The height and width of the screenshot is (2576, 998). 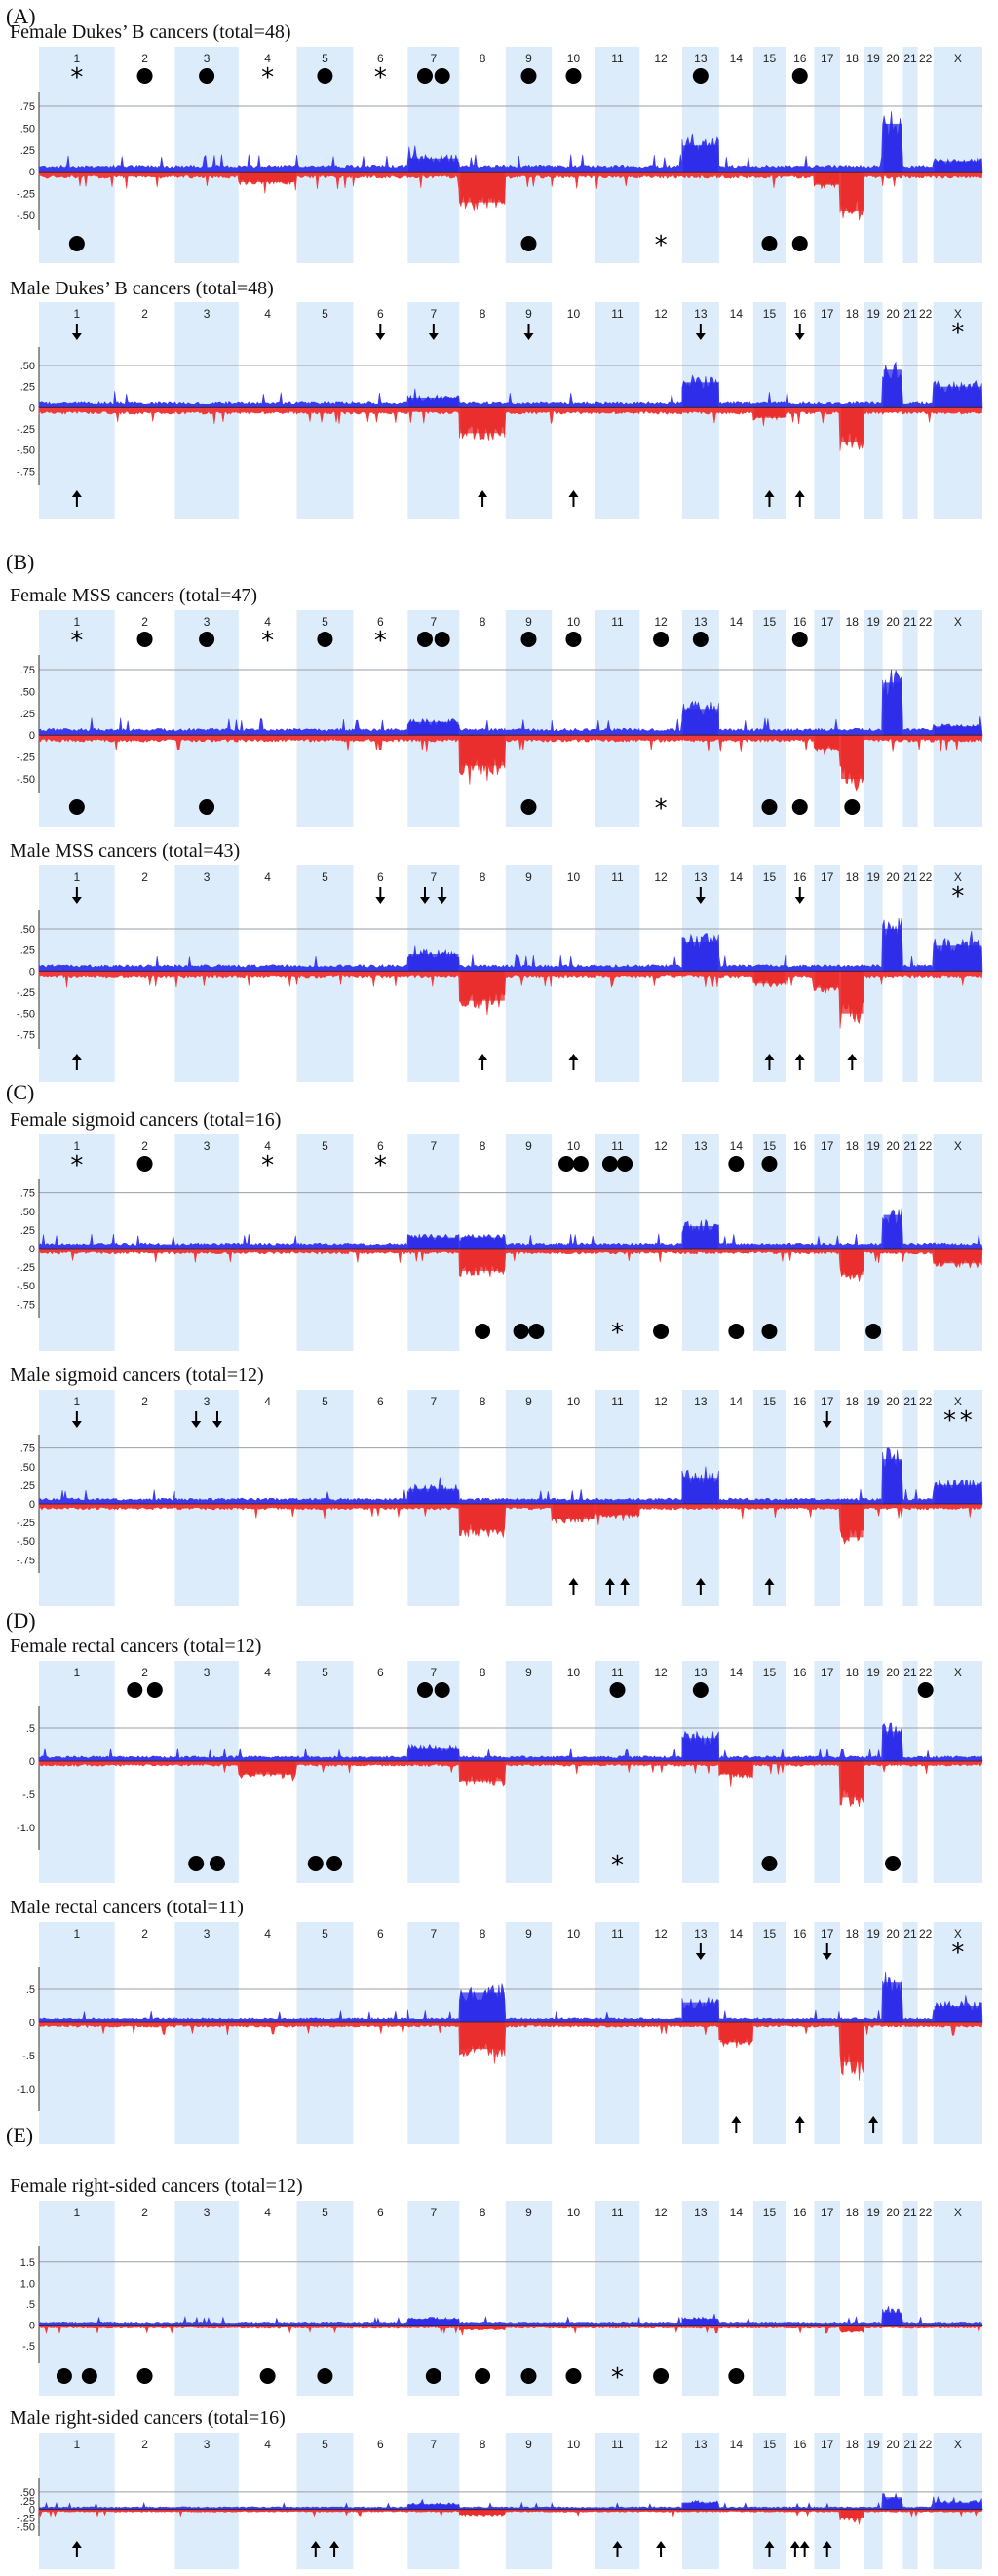 I want to click on chromosome-label: 4, so click(x=267, y=1672).